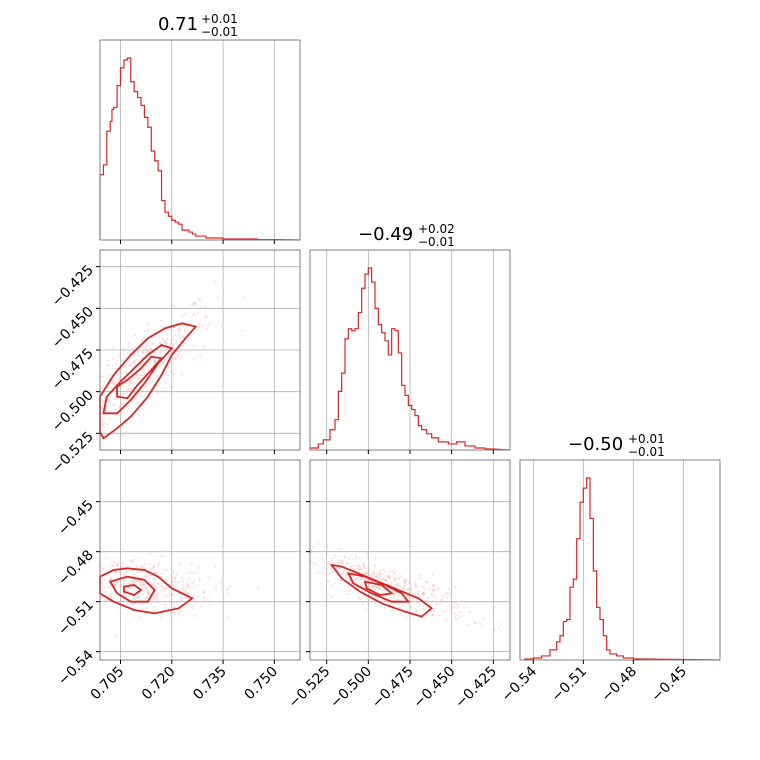 This screenshot has height=760, width=760. I want to click on tick-label-x-3: 0.750, so click(262, 684).